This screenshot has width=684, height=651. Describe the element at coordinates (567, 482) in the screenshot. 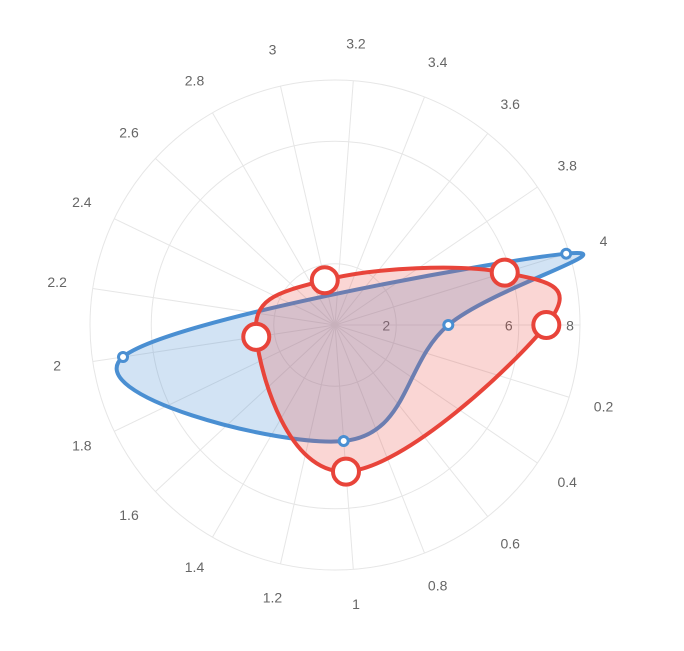

I see `angle-tick-label: 0.4` at that location.